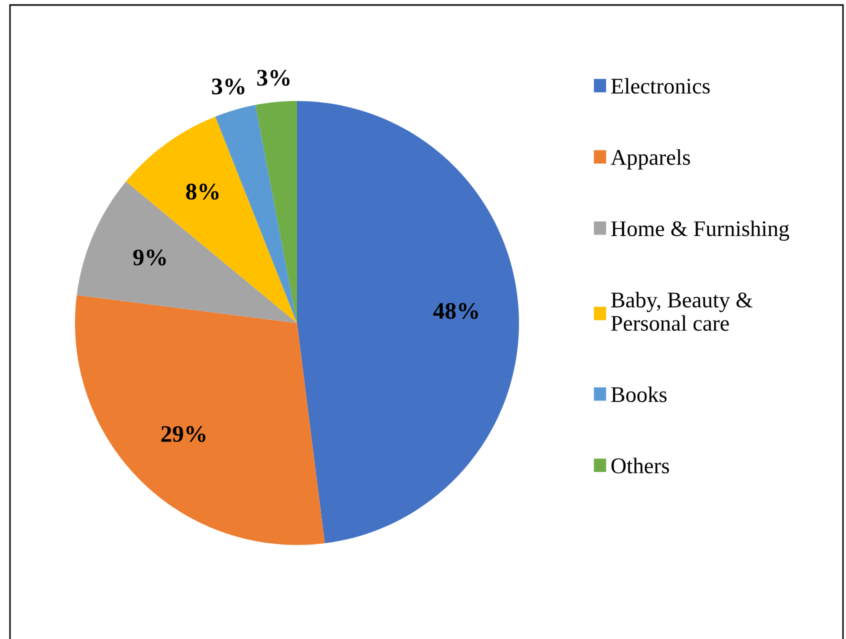  Describe the element at coordinates (650, 159) in the screenshot. I see `legend-label: Apparels` at that location.